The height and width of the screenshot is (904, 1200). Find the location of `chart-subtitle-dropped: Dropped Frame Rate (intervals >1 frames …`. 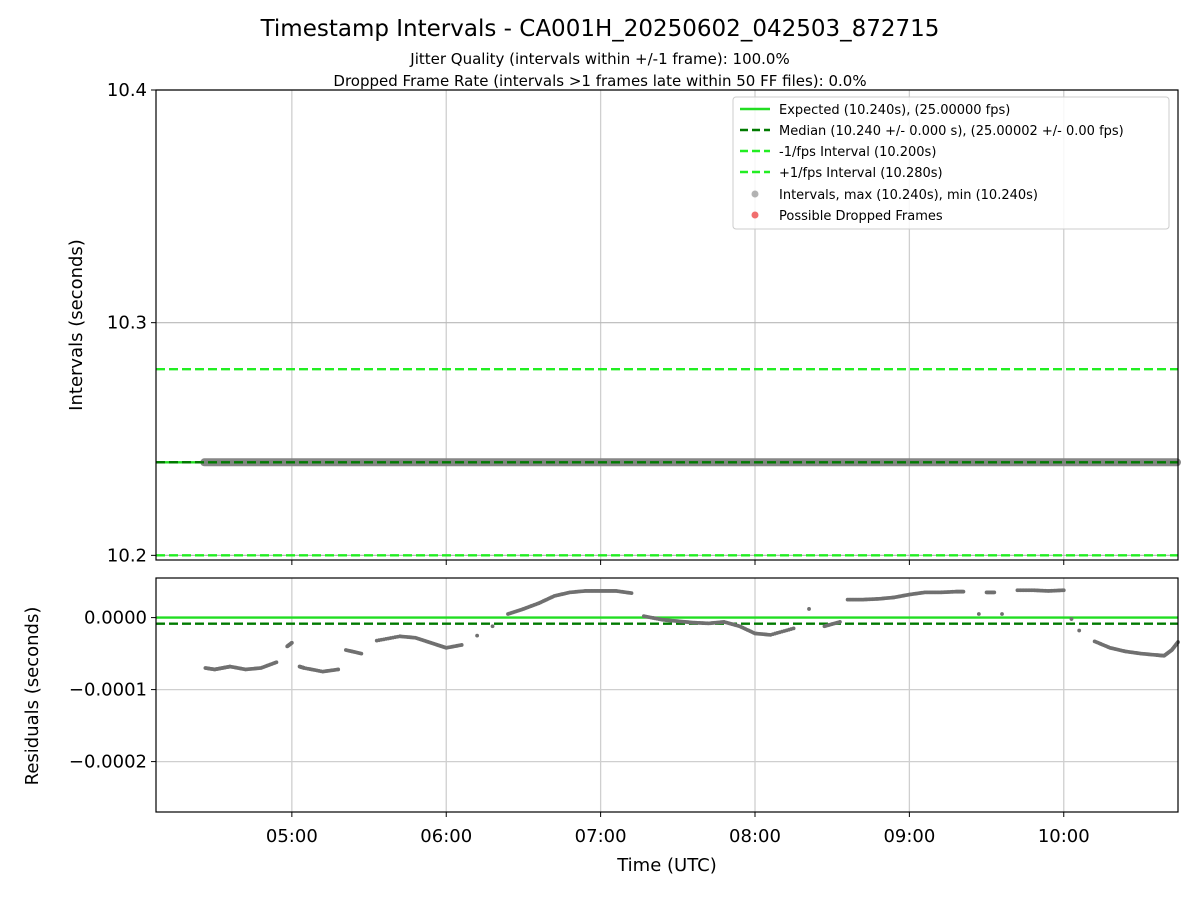

chart-subtitle-dropped: Dropped Frame Rate (intervals >1 frames … is located at coordinates (599, 81).